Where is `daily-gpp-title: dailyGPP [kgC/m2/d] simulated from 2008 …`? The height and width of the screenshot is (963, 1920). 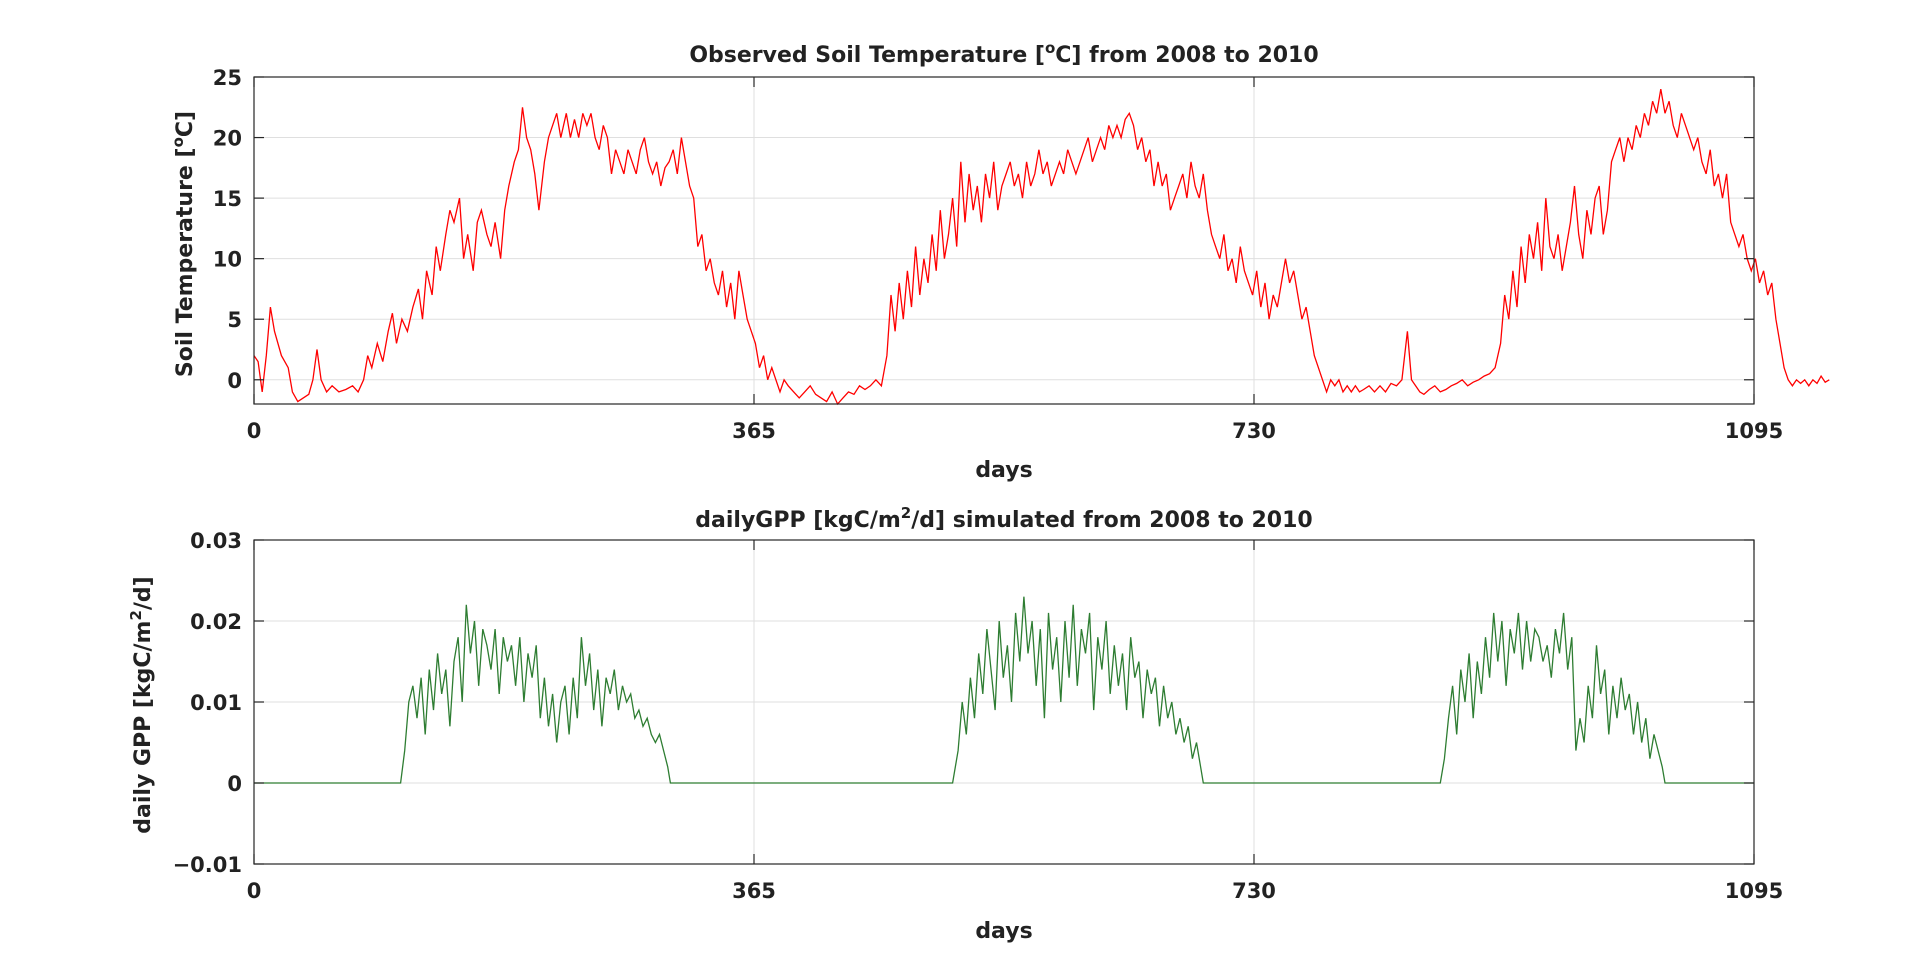
daily-gpp-title: dailyGPP [kgC/m2/d] simulated from 2008 … is located at coordinates (1003, 518).